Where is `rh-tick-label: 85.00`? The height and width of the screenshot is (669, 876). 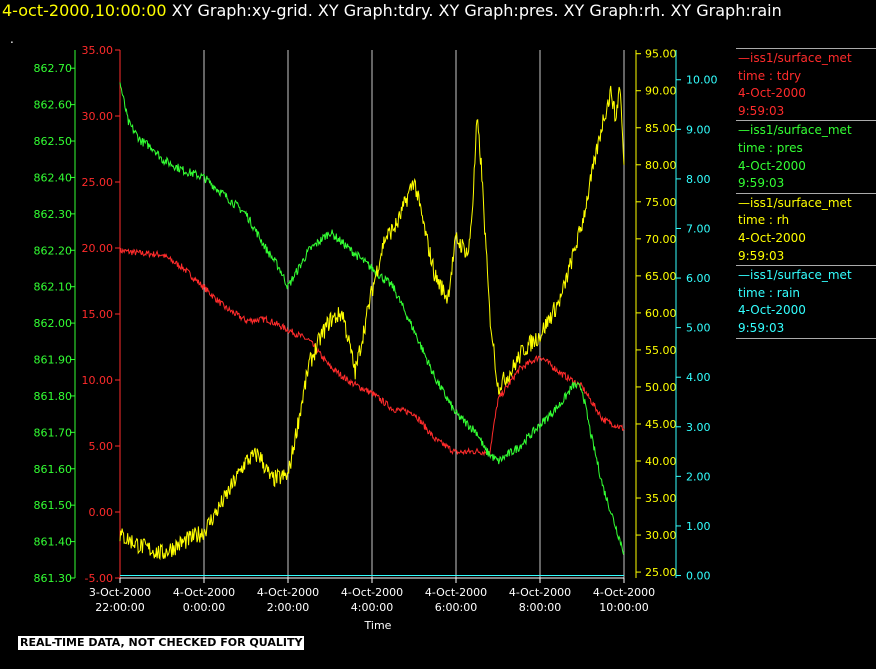 rh-tick-label: 85.00 is located at coordinates (661, 128).